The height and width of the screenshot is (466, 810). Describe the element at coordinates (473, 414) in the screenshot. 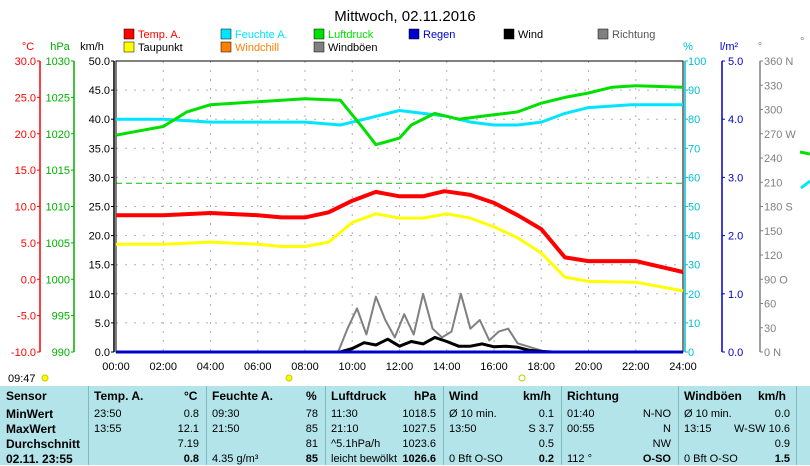

I see `stat-wind-desc: Ø 10 min.` at that location.